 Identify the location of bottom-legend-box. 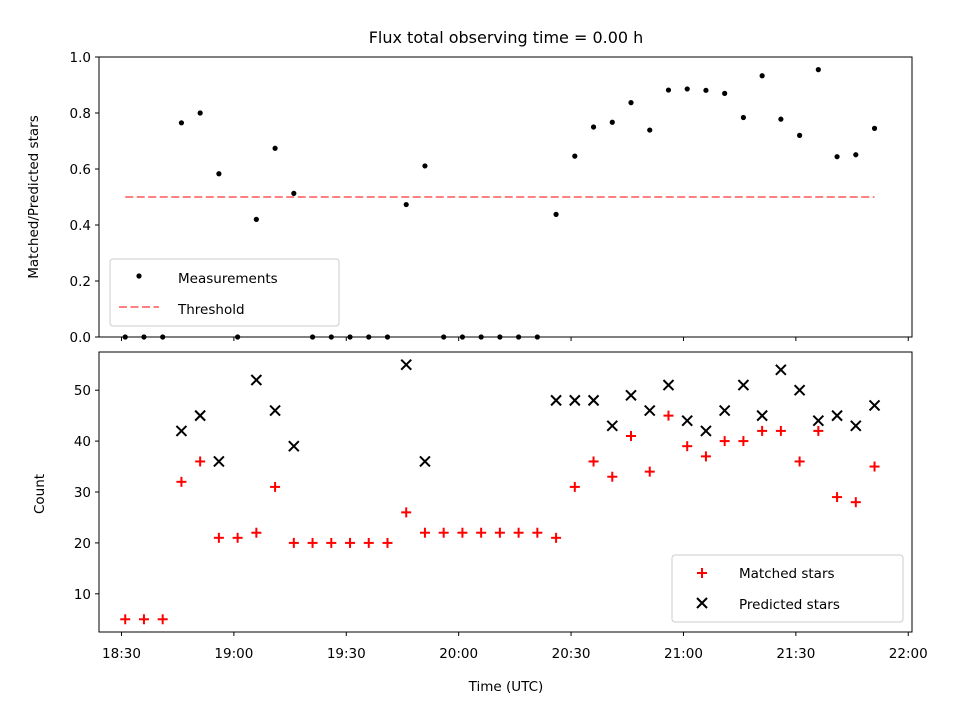
(787, 588).